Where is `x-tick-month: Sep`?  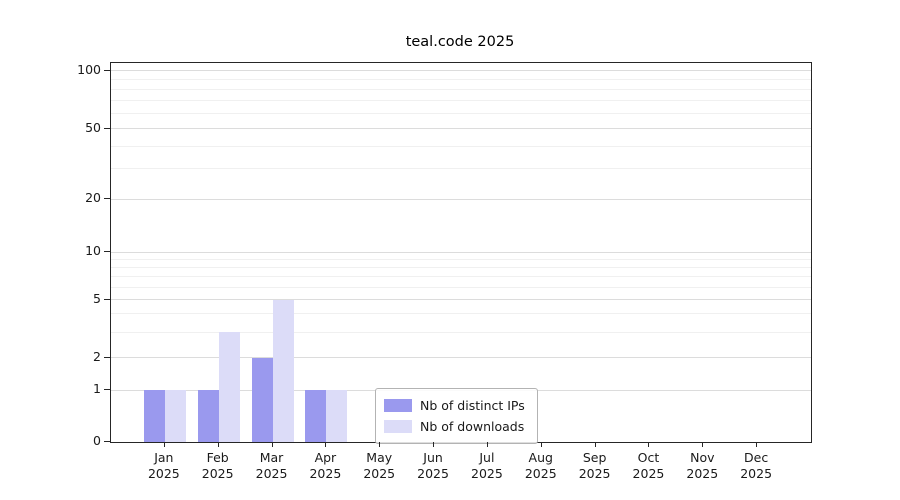
x-tick-month: Sep is located at coordinates (594, 457).